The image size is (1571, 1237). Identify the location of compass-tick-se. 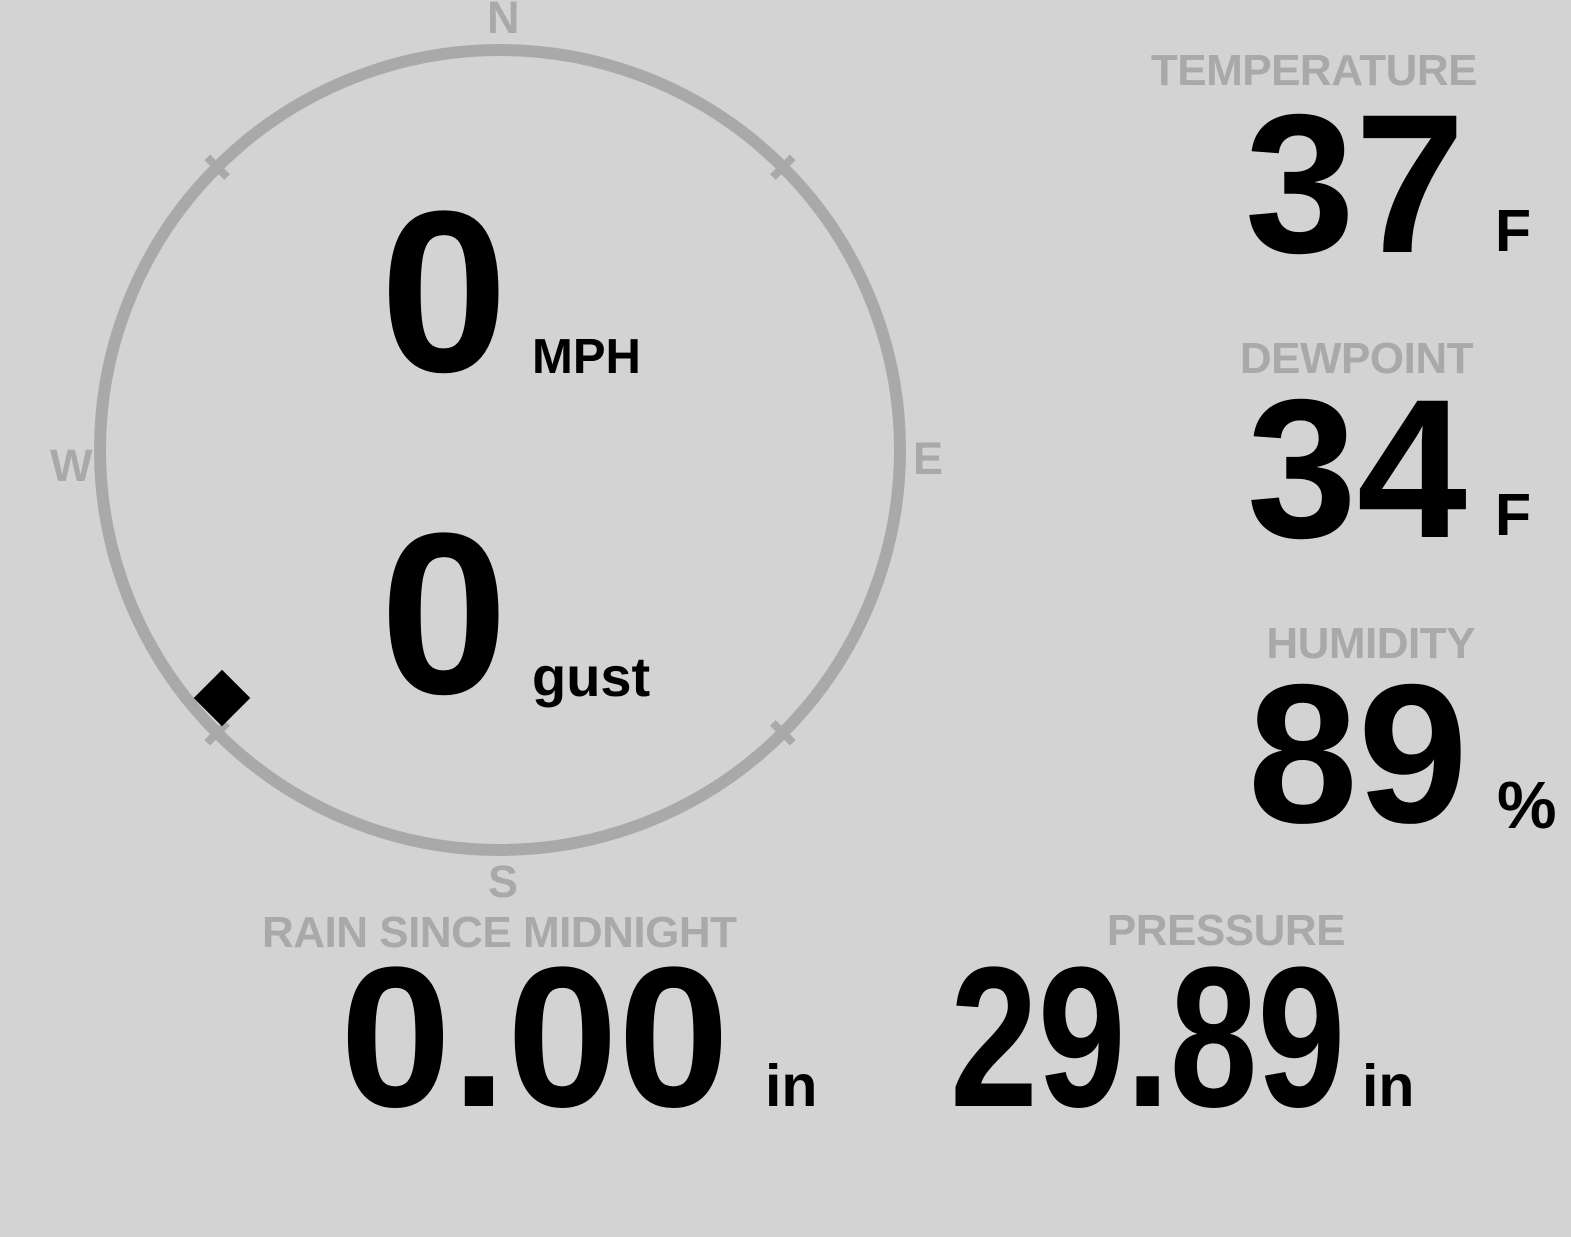
(783, 733).